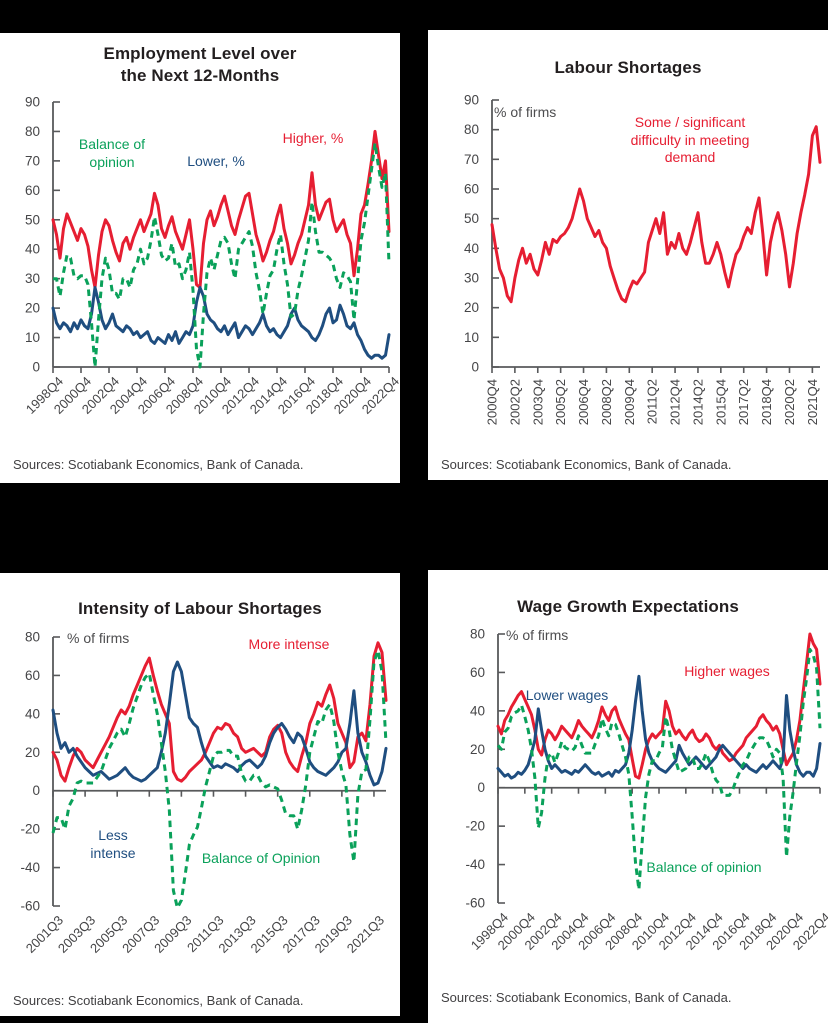 This screenshot has height=1023, width=828. I want to click on chart-title-wage-growth: Wage Growth Expectations, so click(628, 607).